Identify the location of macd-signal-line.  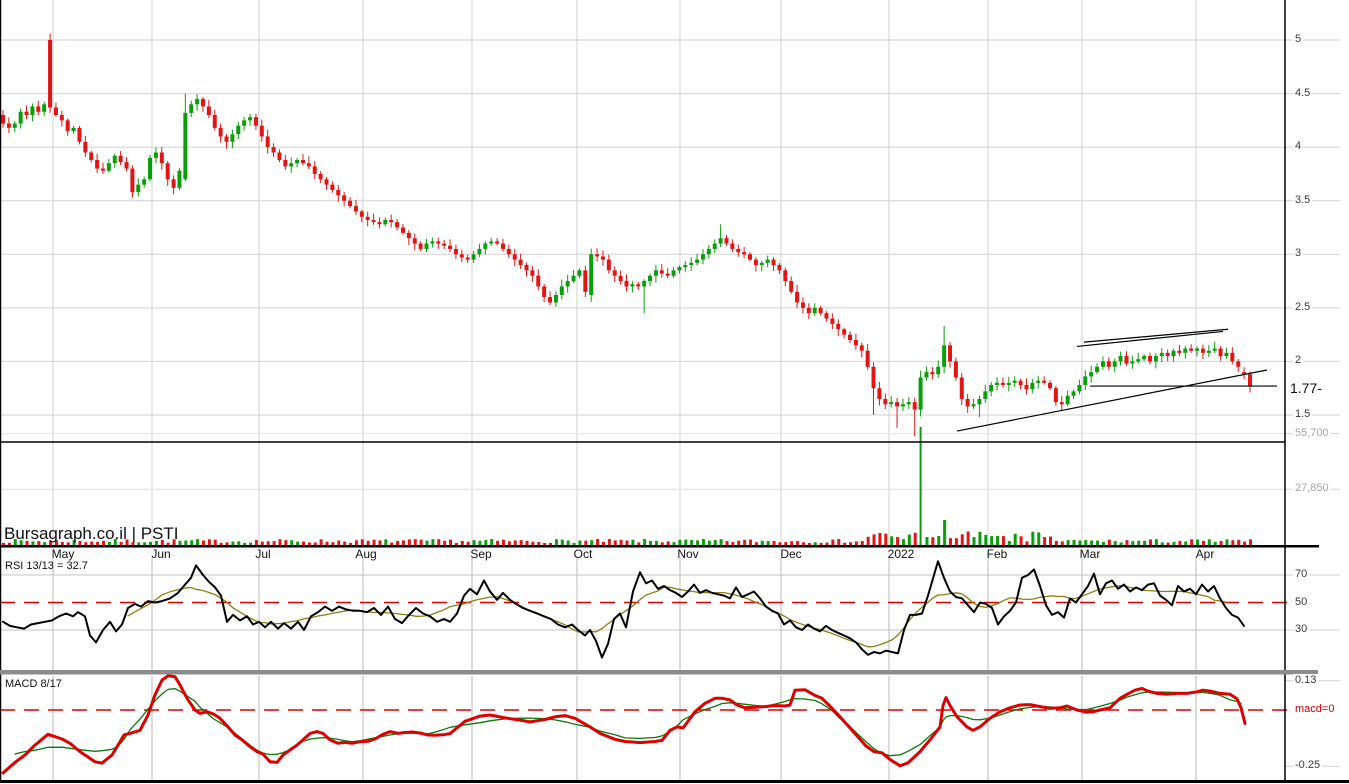
(628, 722).